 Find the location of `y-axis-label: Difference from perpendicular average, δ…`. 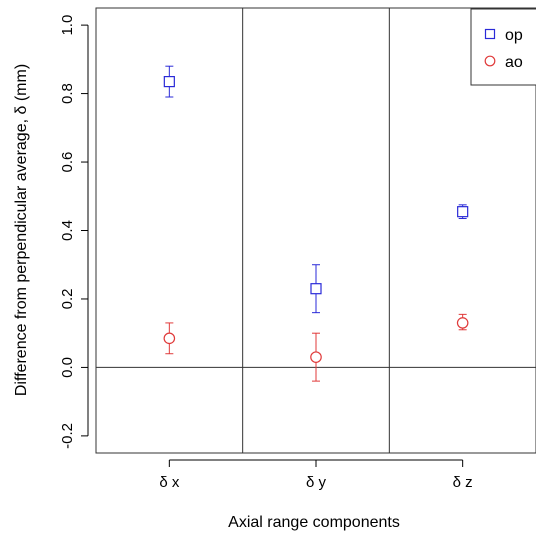

y-axis-label: Difference from perpendicular average, δ… is located at coordinates (21, 230).